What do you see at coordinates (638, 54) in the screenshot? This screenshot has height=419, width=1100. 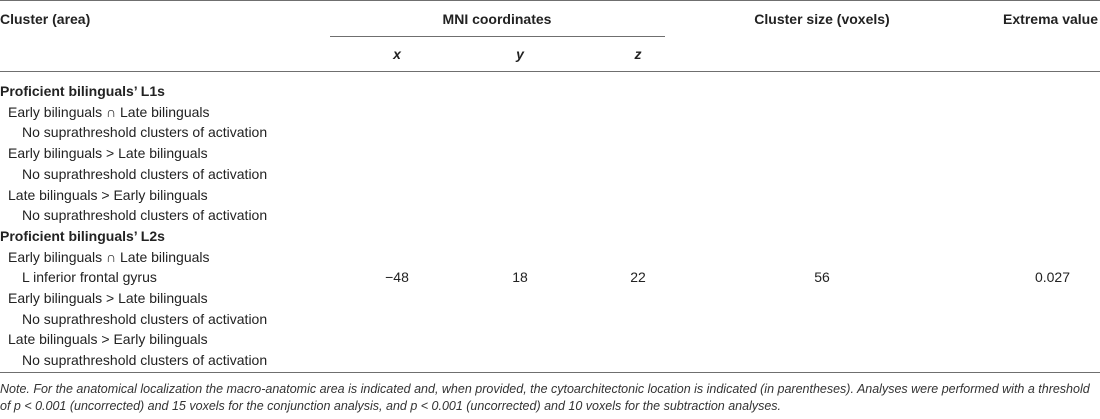 I see `col-header-z: z` at bounding box center [638, 54].